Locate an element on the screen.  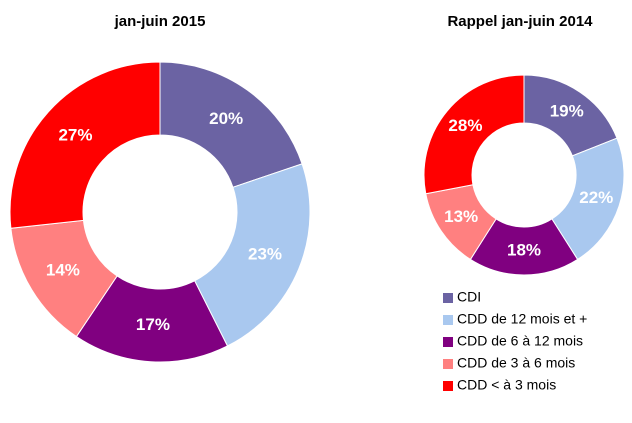
data-label: 22% is located at coordinates (596, 197).